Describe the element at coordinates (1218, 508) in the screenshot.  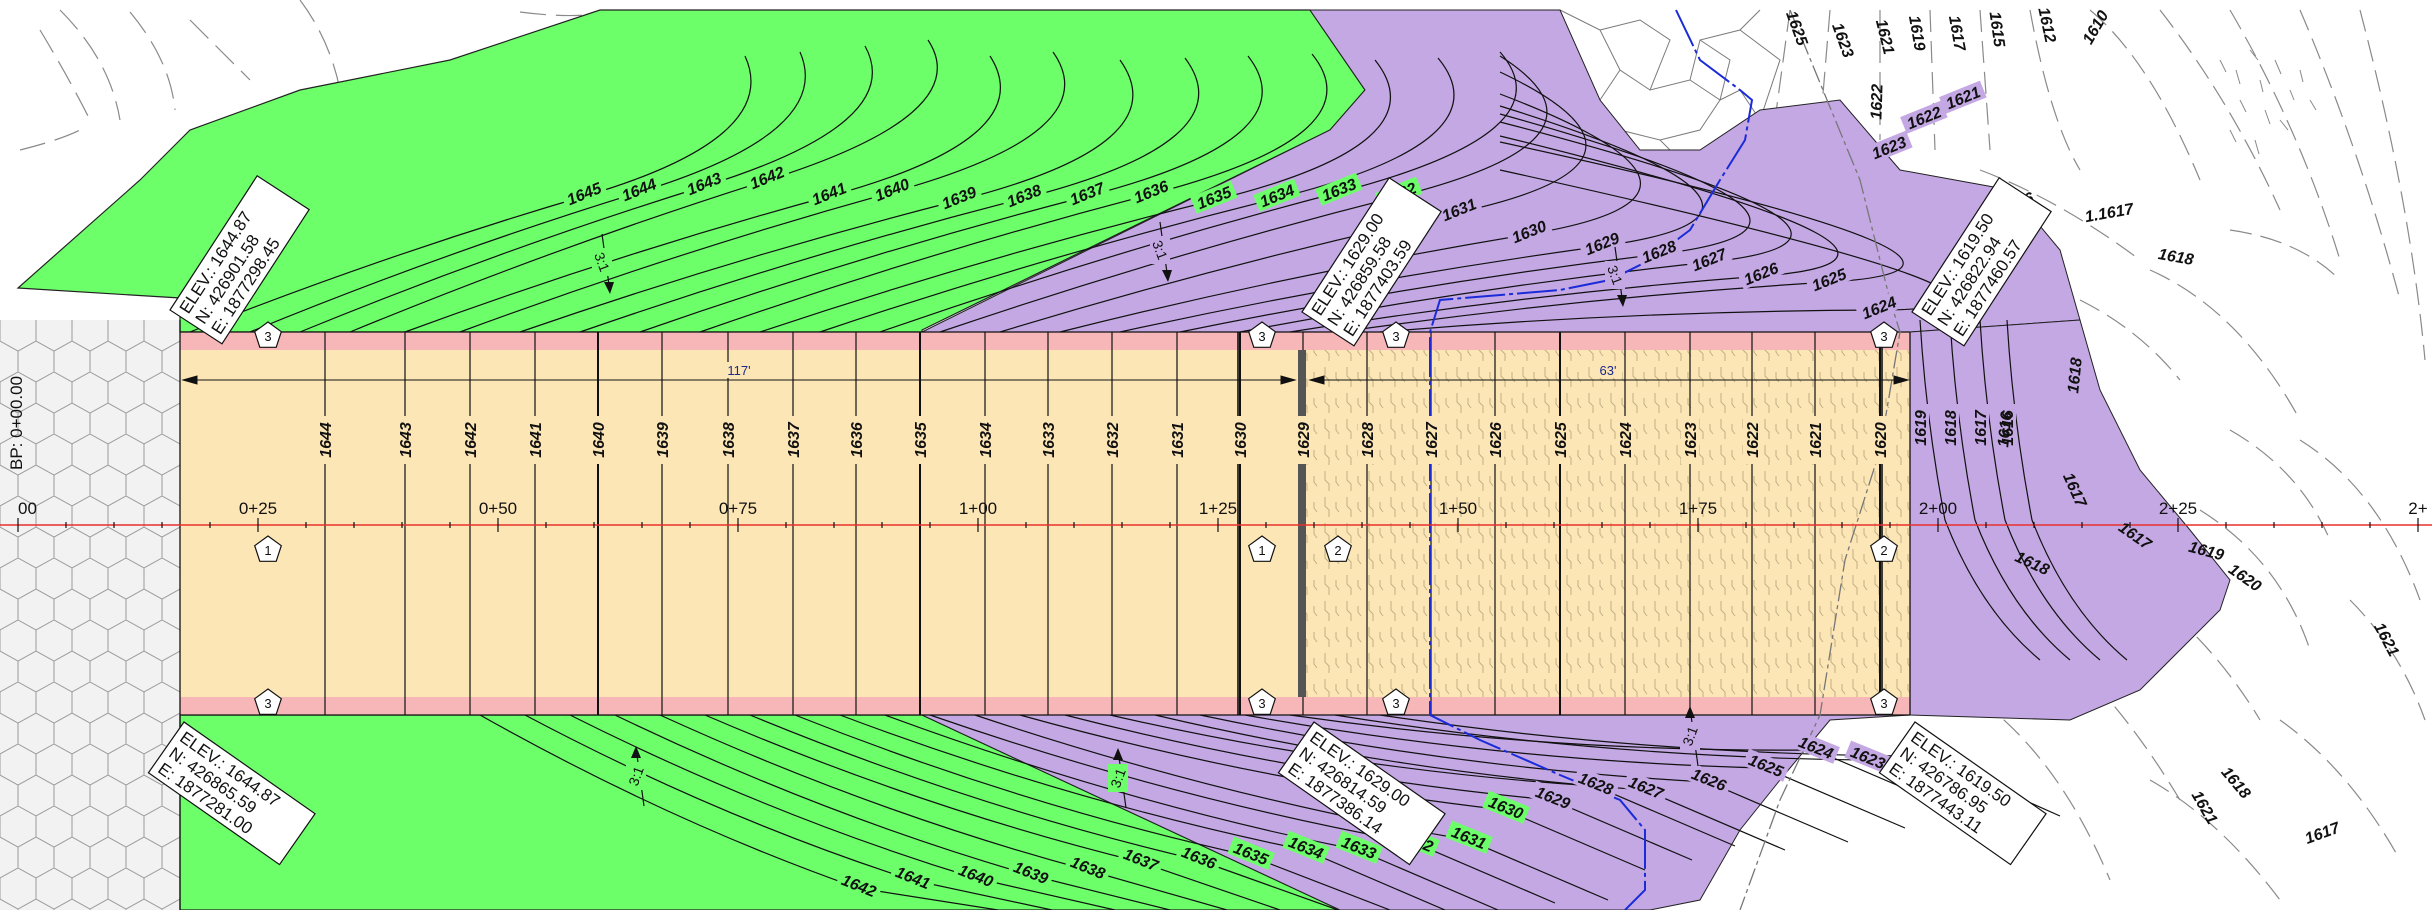
I see `station-label: 1+25` at that location.